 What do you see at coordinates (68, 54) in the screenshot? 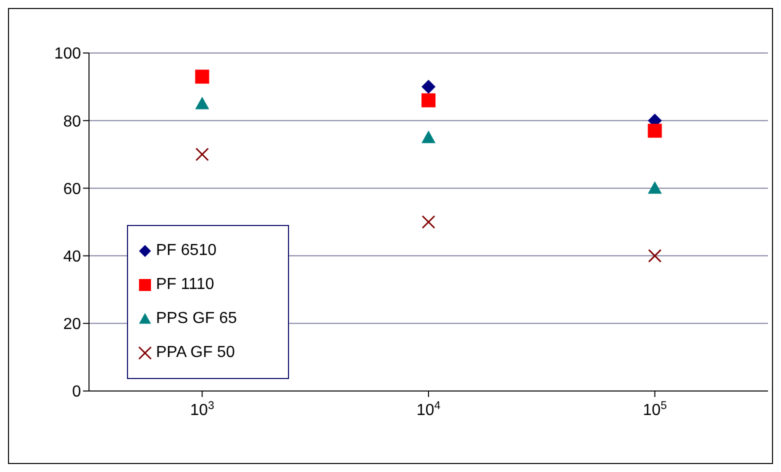
I see `y-tick-label: 100` at bounding box center [68, 54].